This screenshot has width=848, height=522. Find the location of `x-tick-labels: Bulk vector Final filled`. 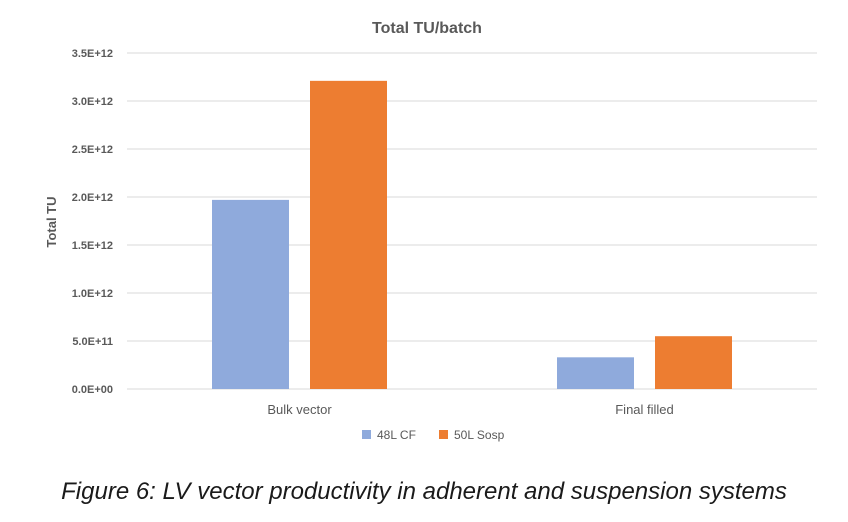

x-tick-labels: Bulk vector Final filled is located at coordinates (470, 409).